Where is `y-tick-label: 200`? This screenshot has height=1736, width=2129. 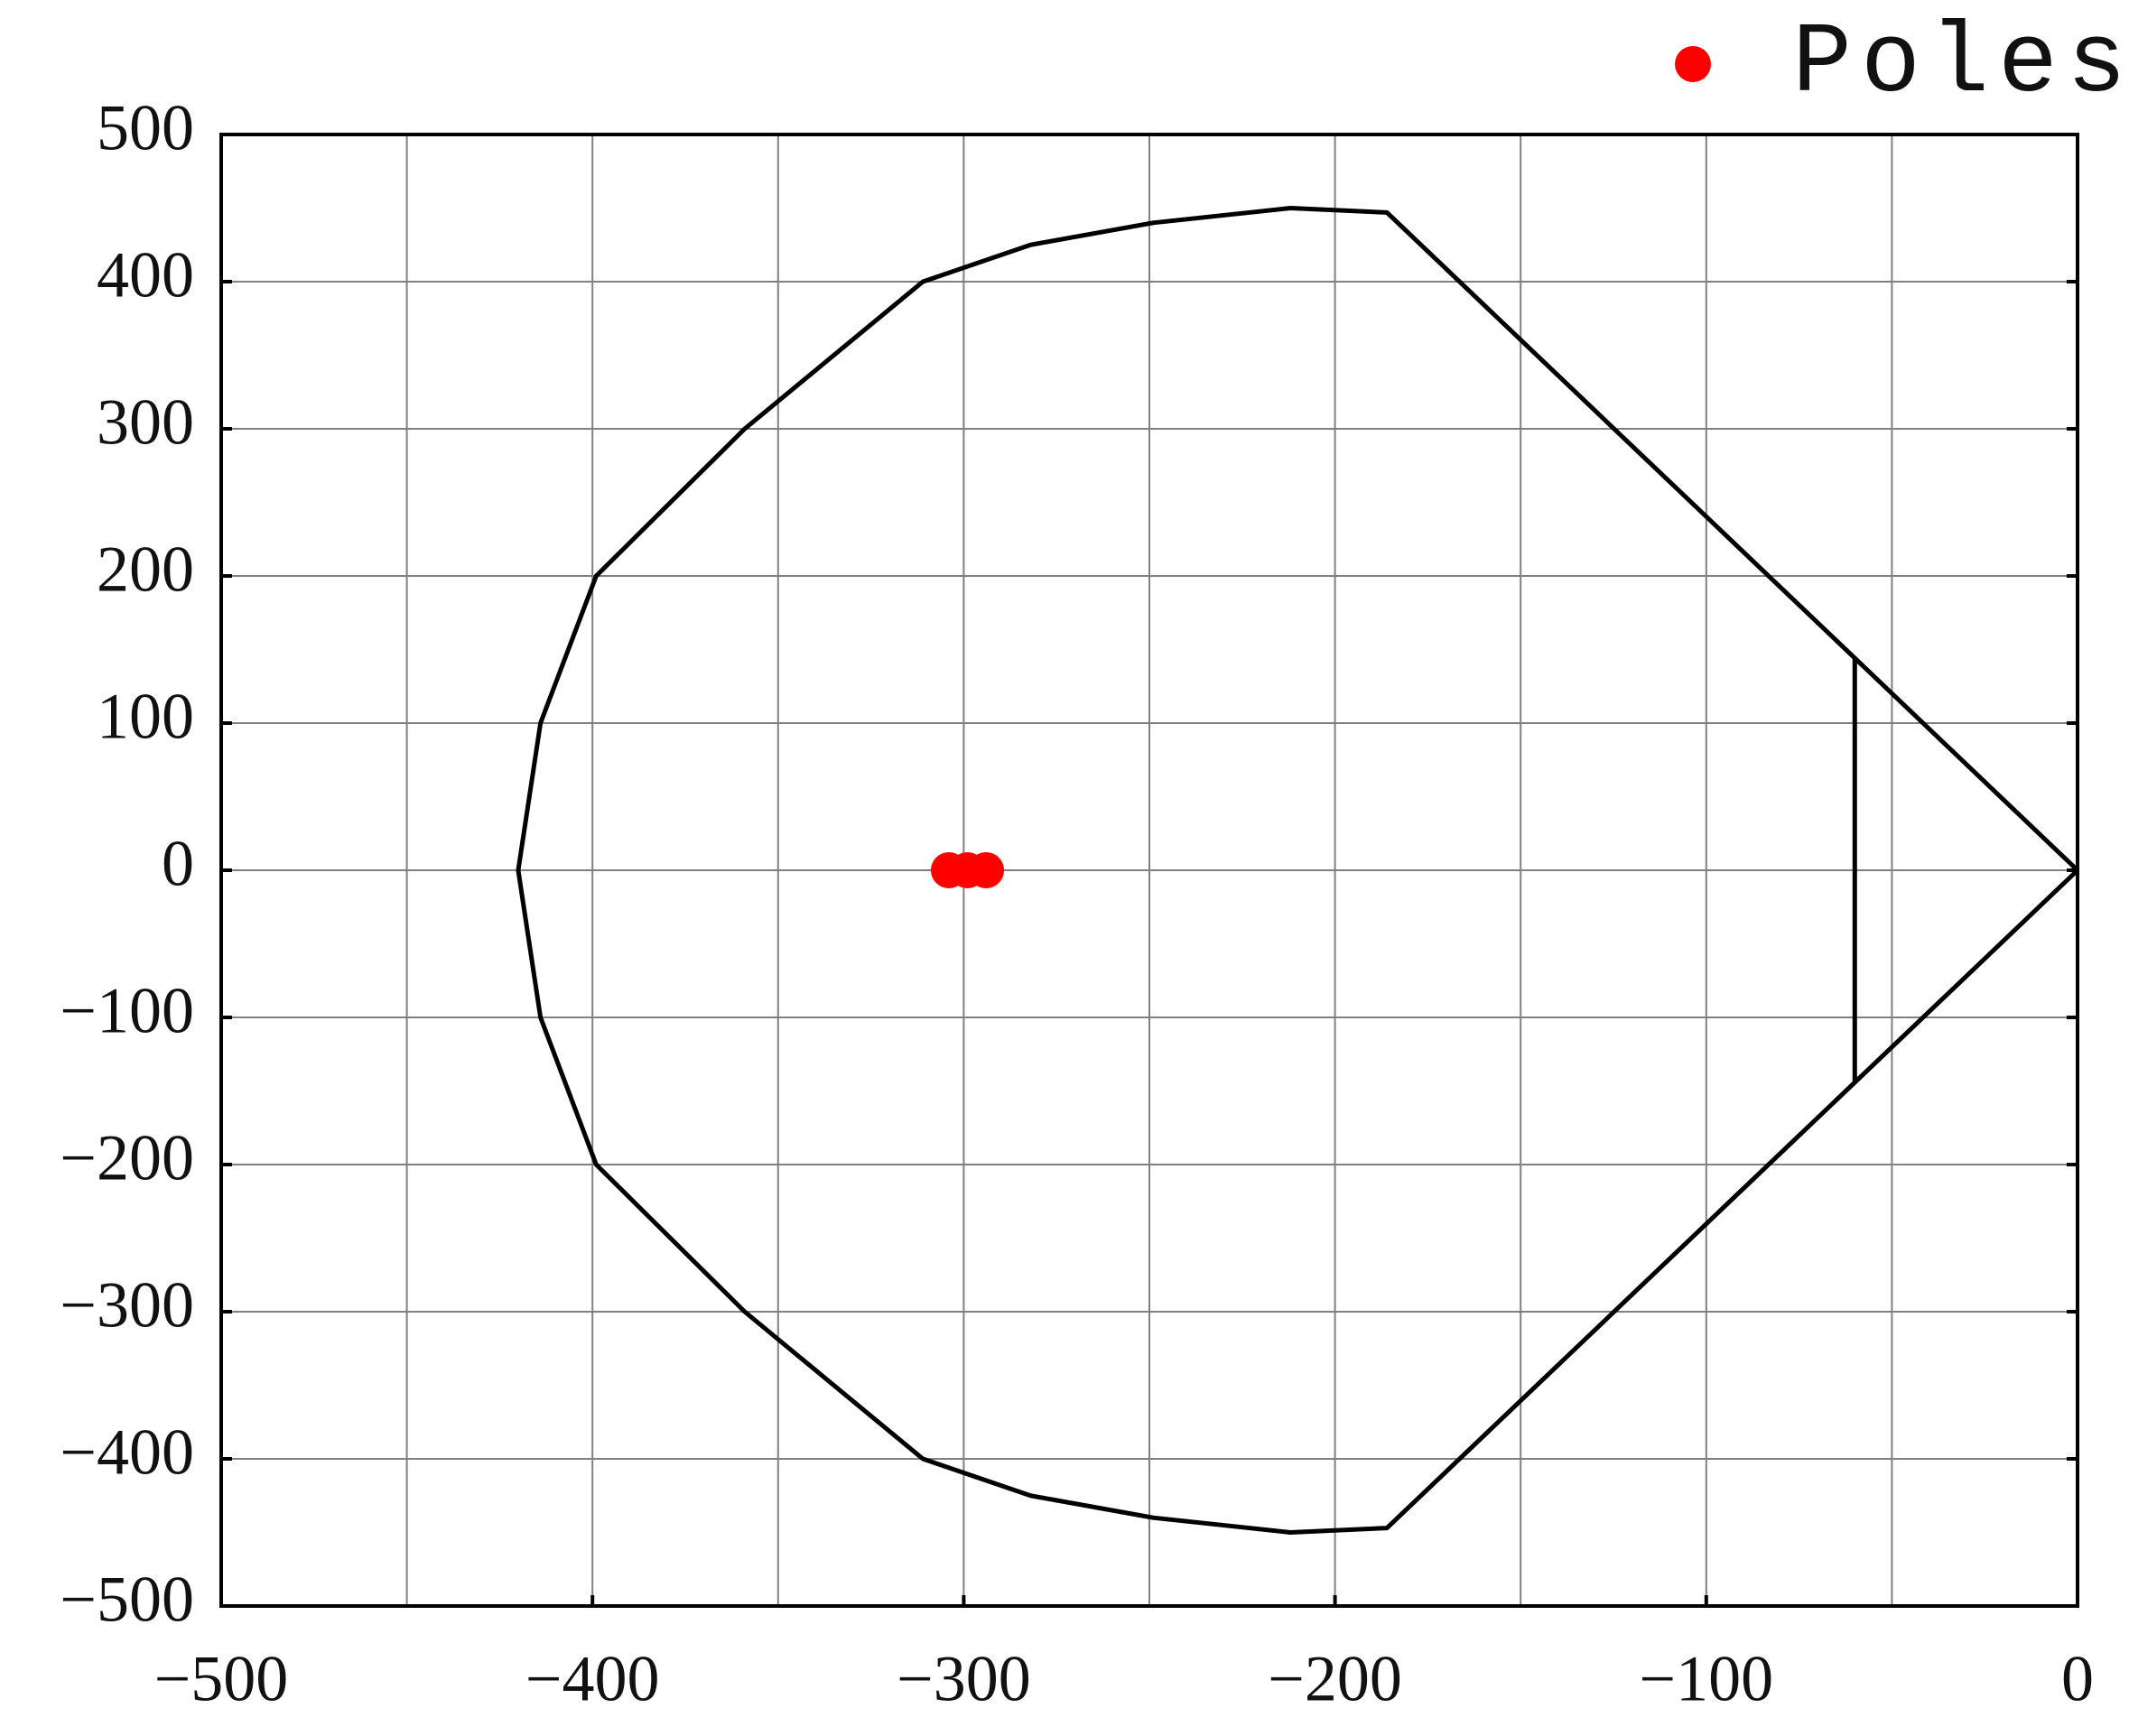 y-tick-label: 200 is located at coordinates (145, 570).